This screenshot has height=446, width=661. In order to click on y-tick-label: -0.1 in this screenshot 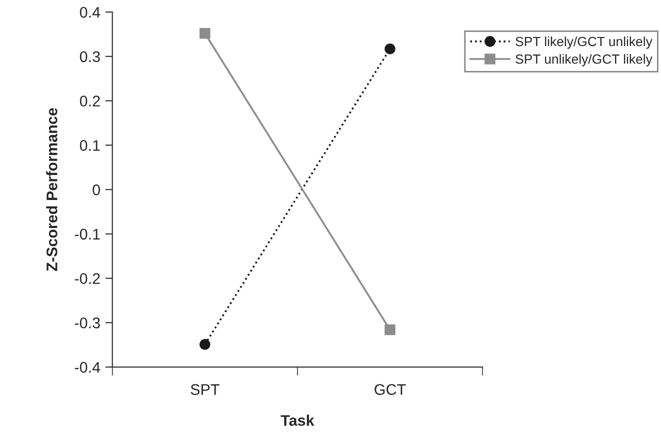, I will do `click(87, 234)`.